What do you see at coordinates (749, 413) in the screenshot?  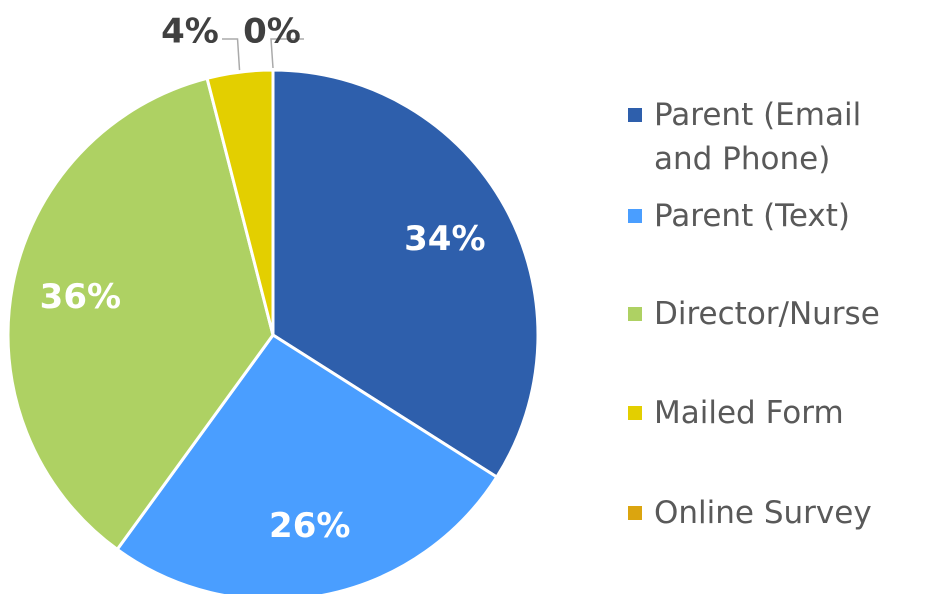 I see `legend-label: Mailed Form` at bounding box center [749, 413].